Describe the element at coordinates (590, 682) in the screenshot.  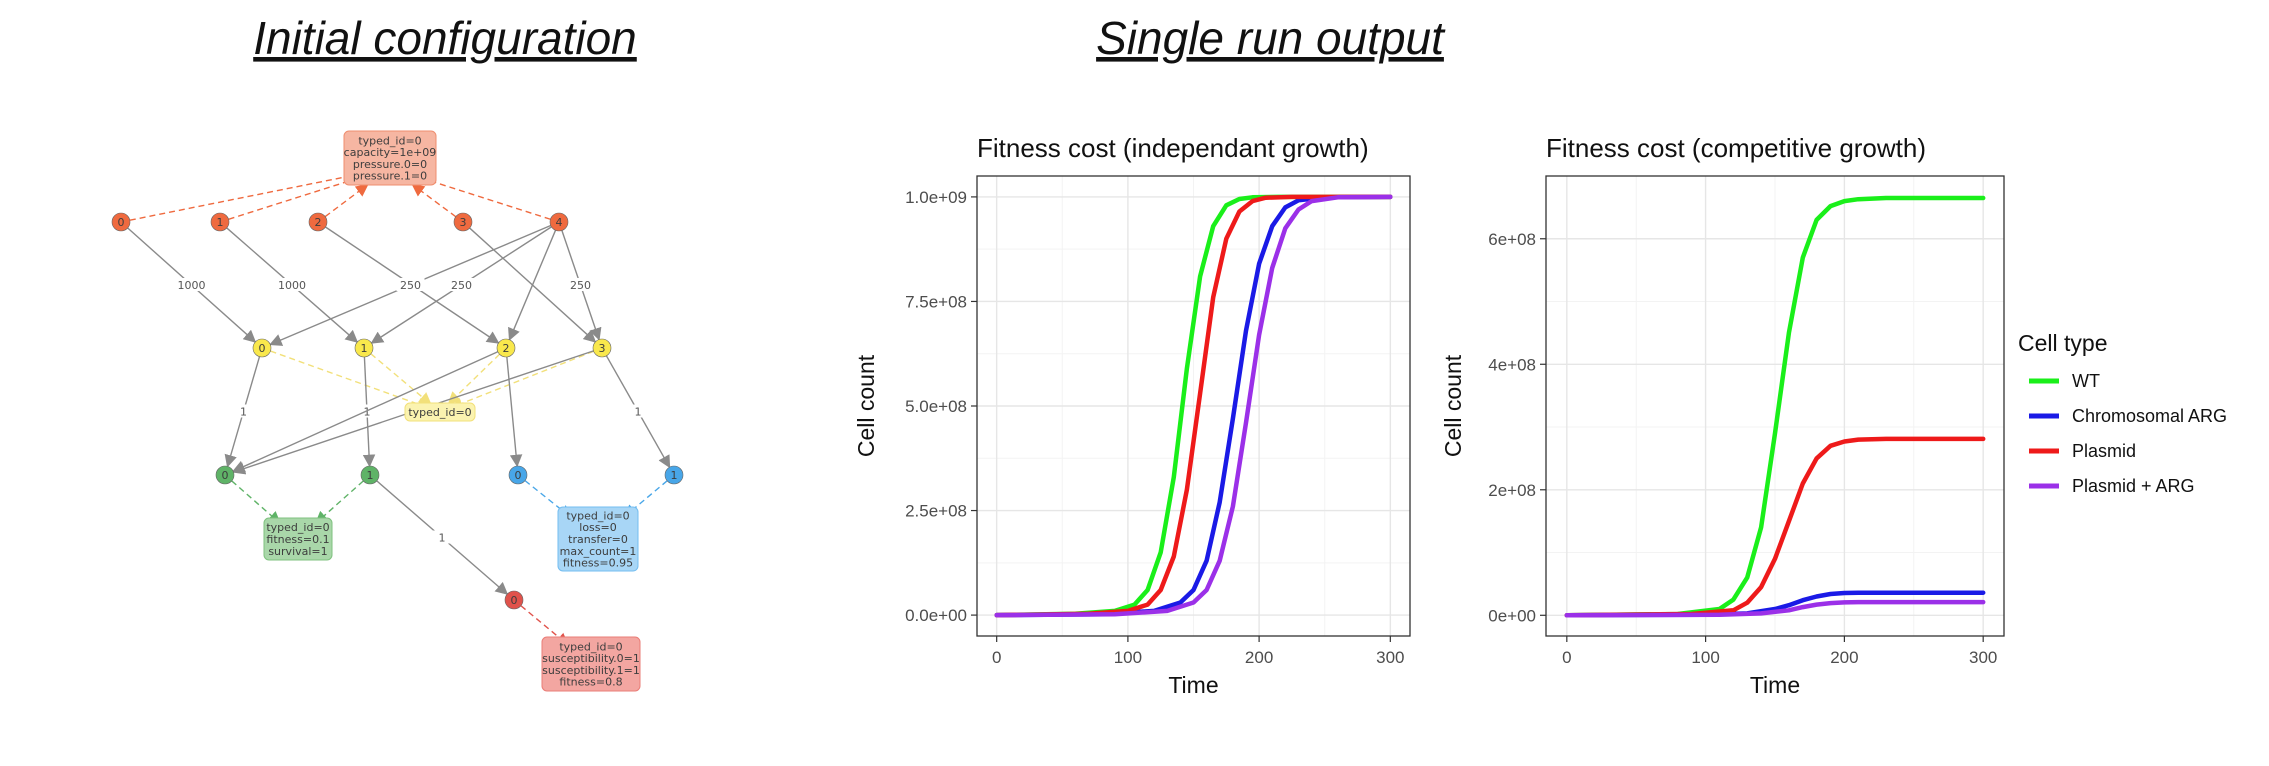
I see `attribute-line: fitness=0.8` at that location.